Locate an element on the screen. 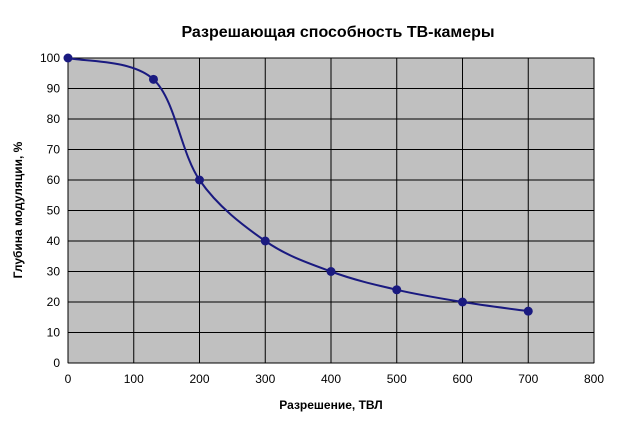  x-tick-label: 400 is located at coordinates (331, 379).